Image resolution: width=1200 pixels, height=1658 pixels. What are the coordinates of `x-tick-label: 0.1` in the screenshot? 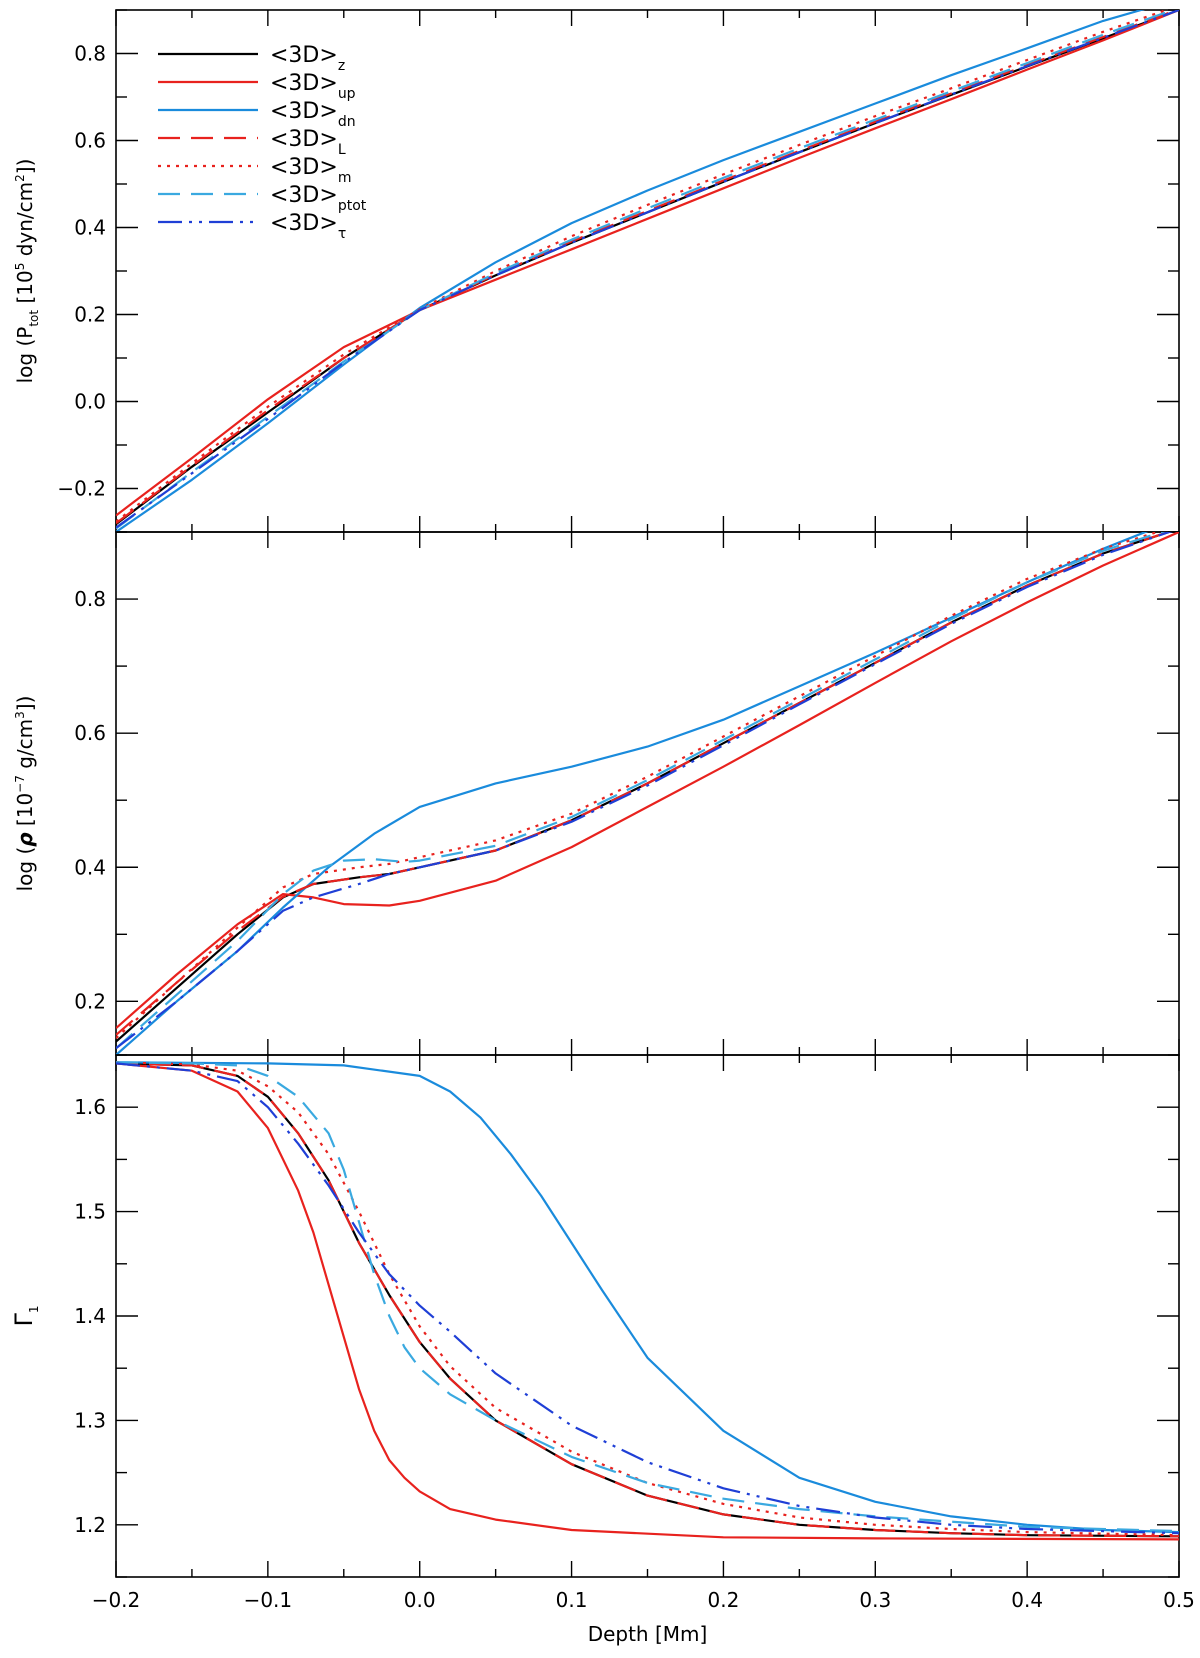 It's located at (572, 1600).